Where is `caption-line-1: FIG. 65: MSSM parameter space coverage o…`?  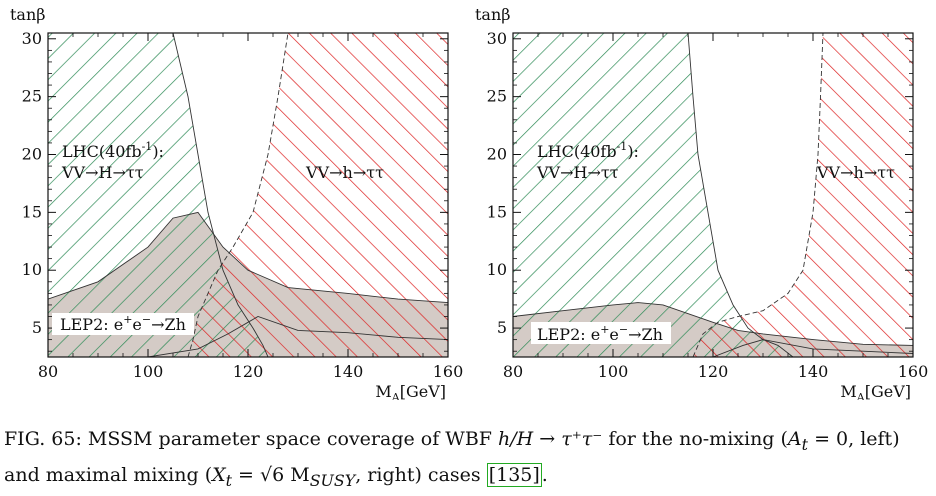 caption-line-1: FIG. 65: MSSM parameter space coverage o… is located at coordinates (468, 442).